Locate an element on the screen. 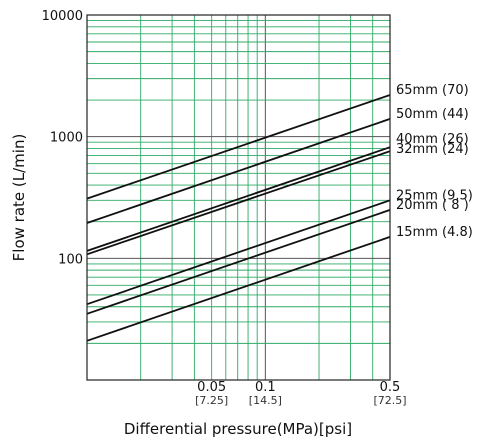  series-label: 15mm (4.8) is located at coordinates (434, 232).